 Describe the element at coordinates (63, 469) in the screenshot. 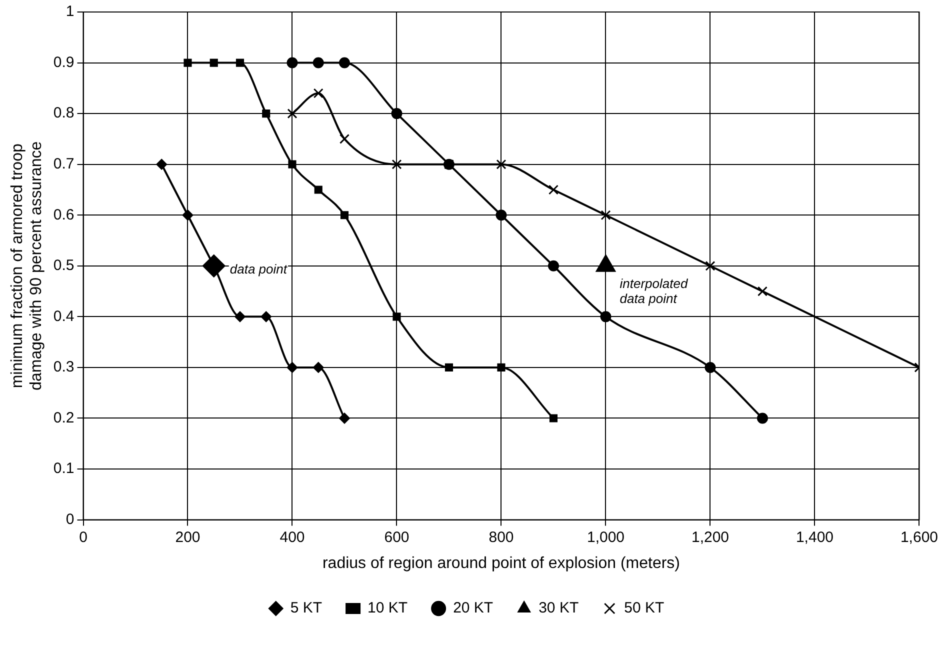

I see `y-tick-label: 0.1` at that location.